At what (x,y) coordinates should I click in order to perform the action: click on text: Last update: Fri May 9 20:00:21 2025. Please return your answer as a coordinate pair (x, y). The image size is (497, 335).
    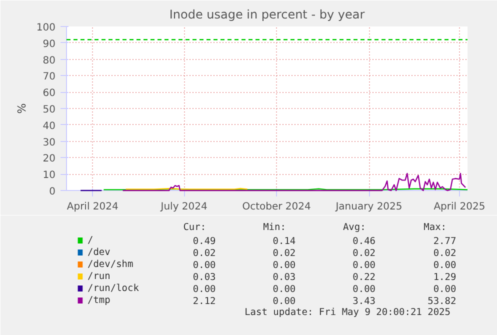
    Looking at the image, I should click on (347, 312).